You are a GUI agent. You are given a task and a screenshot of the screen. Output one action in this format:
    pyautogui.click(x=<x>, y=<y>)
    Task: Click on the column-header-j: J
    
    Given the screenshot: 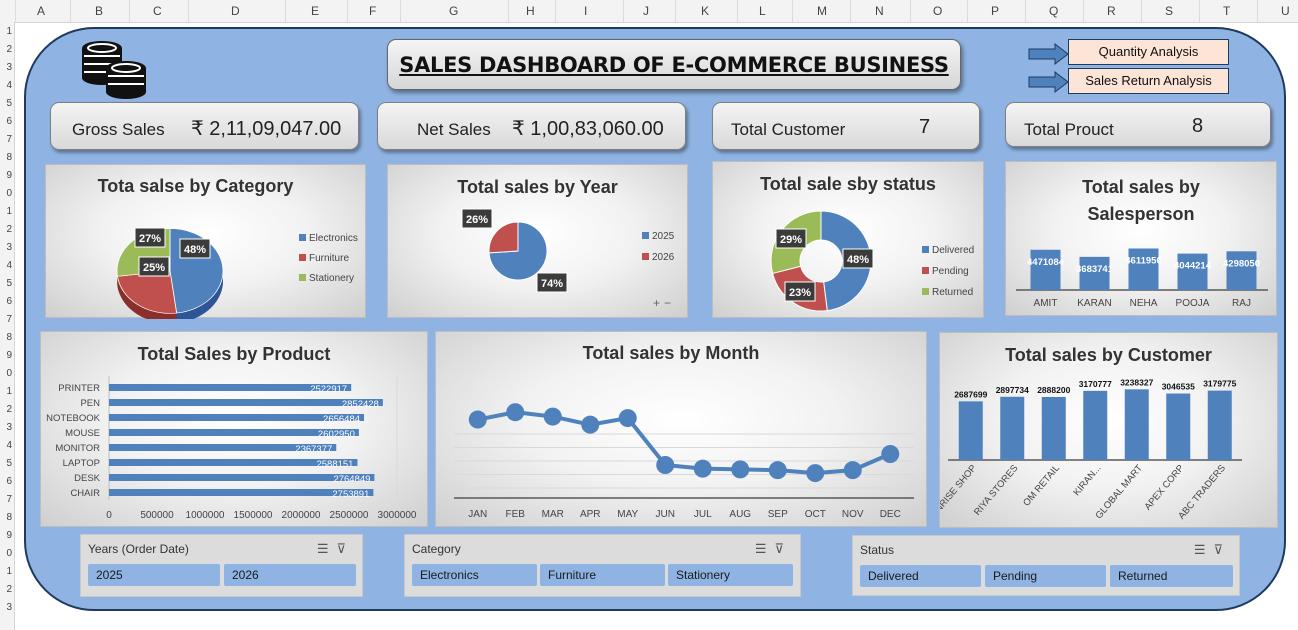 What is the action you would take?
    pyautogui.click(x=646, y=11)
    